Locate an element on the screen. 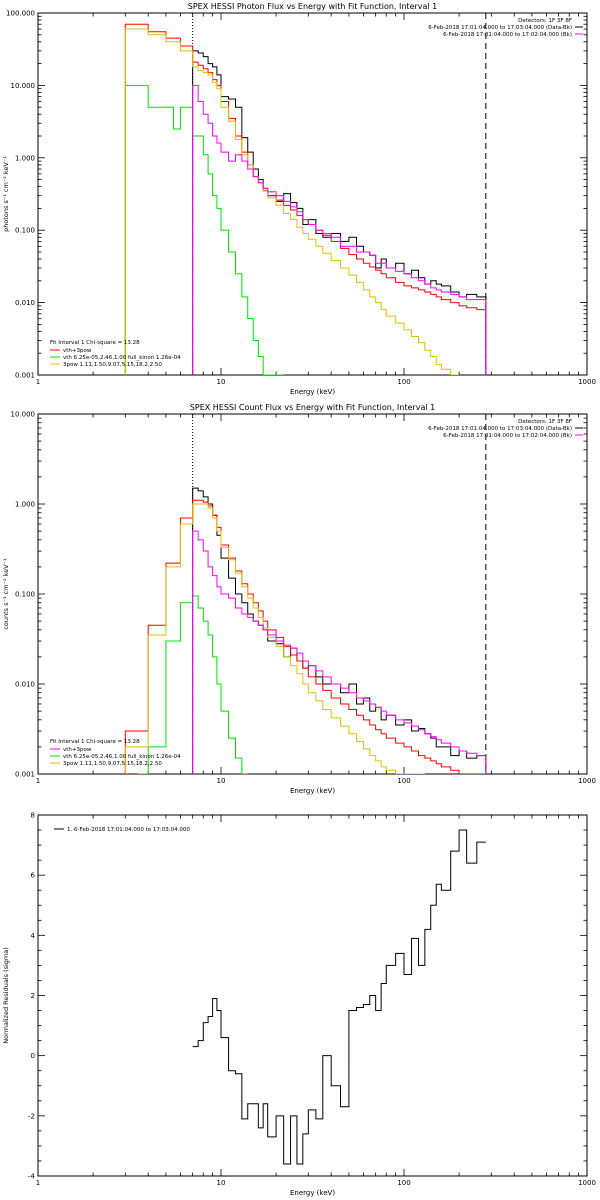  y-tick-label: 0 is located at coordinates (33, 1056).